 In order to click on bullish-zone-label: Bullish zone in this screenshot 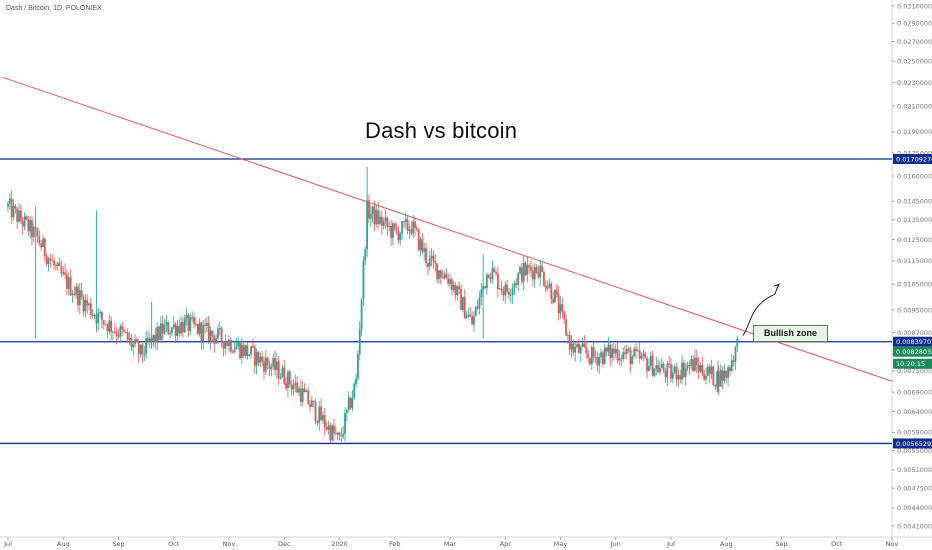, I will do `click(790, 333)`.